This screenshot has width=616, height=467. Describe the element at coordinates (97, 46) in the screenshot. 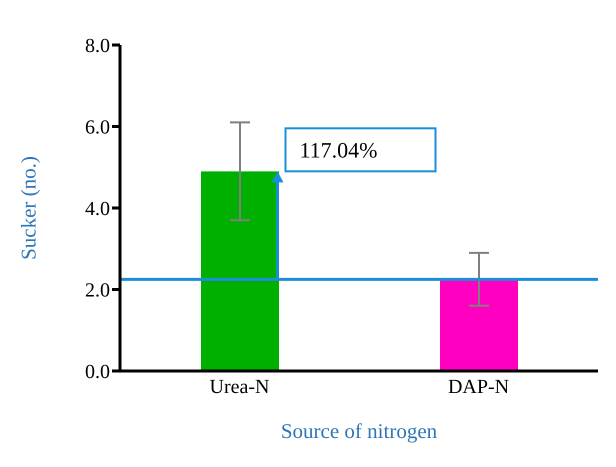

I see `y-tick-label: 8.0` at that location.